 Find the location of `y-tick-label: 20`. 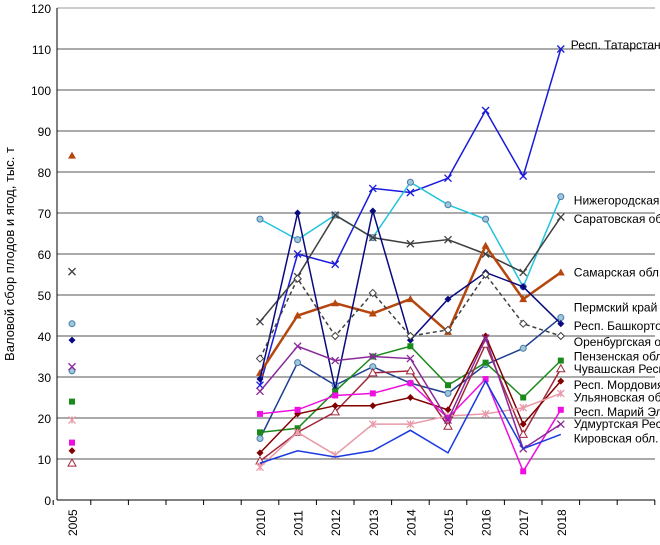

y-tick-label: 20 is located at coordinates (45, 419).